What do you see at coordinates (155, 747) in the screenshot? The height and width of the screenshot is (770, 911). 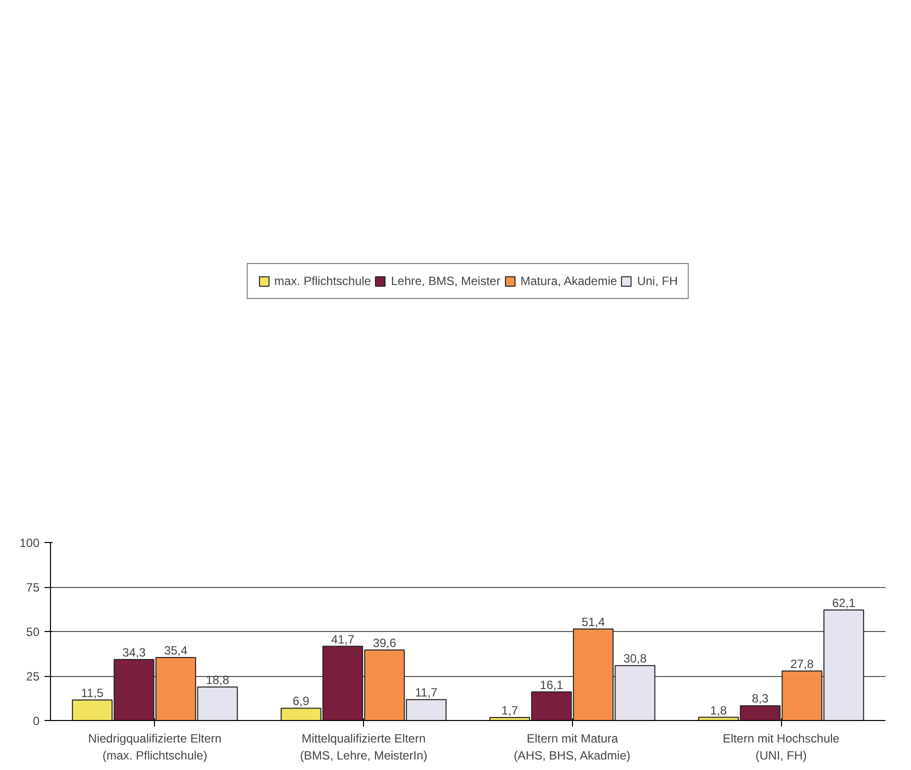 I see `x-tick-label: Niedrigqualifizierte Eltern (max. Pflichtschule)` at bounding box center [155, 747].